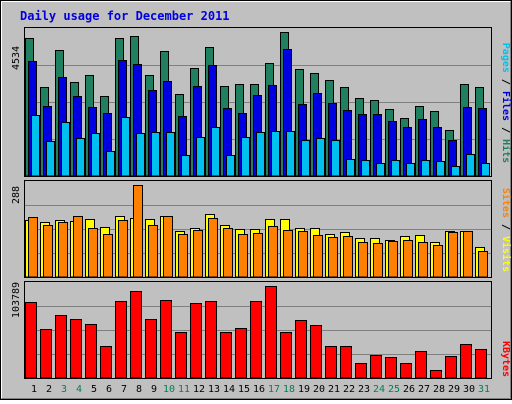 The image size is (512, 404). I want to click on x-tick-label-day-31: 31, so click(484, 389).